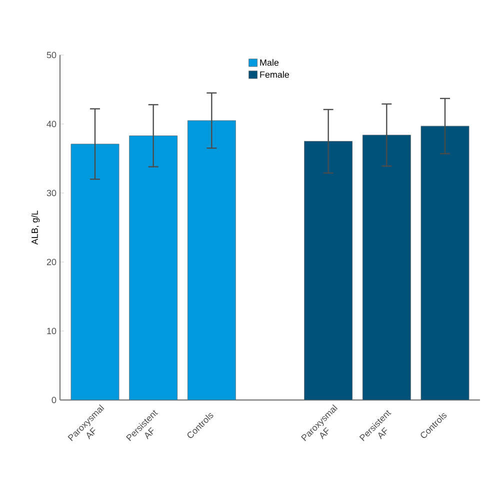  What do you see at coordinates (269, 62) in the screenshot?
I see `legend-label: Male` at bounding box center [269, 62].